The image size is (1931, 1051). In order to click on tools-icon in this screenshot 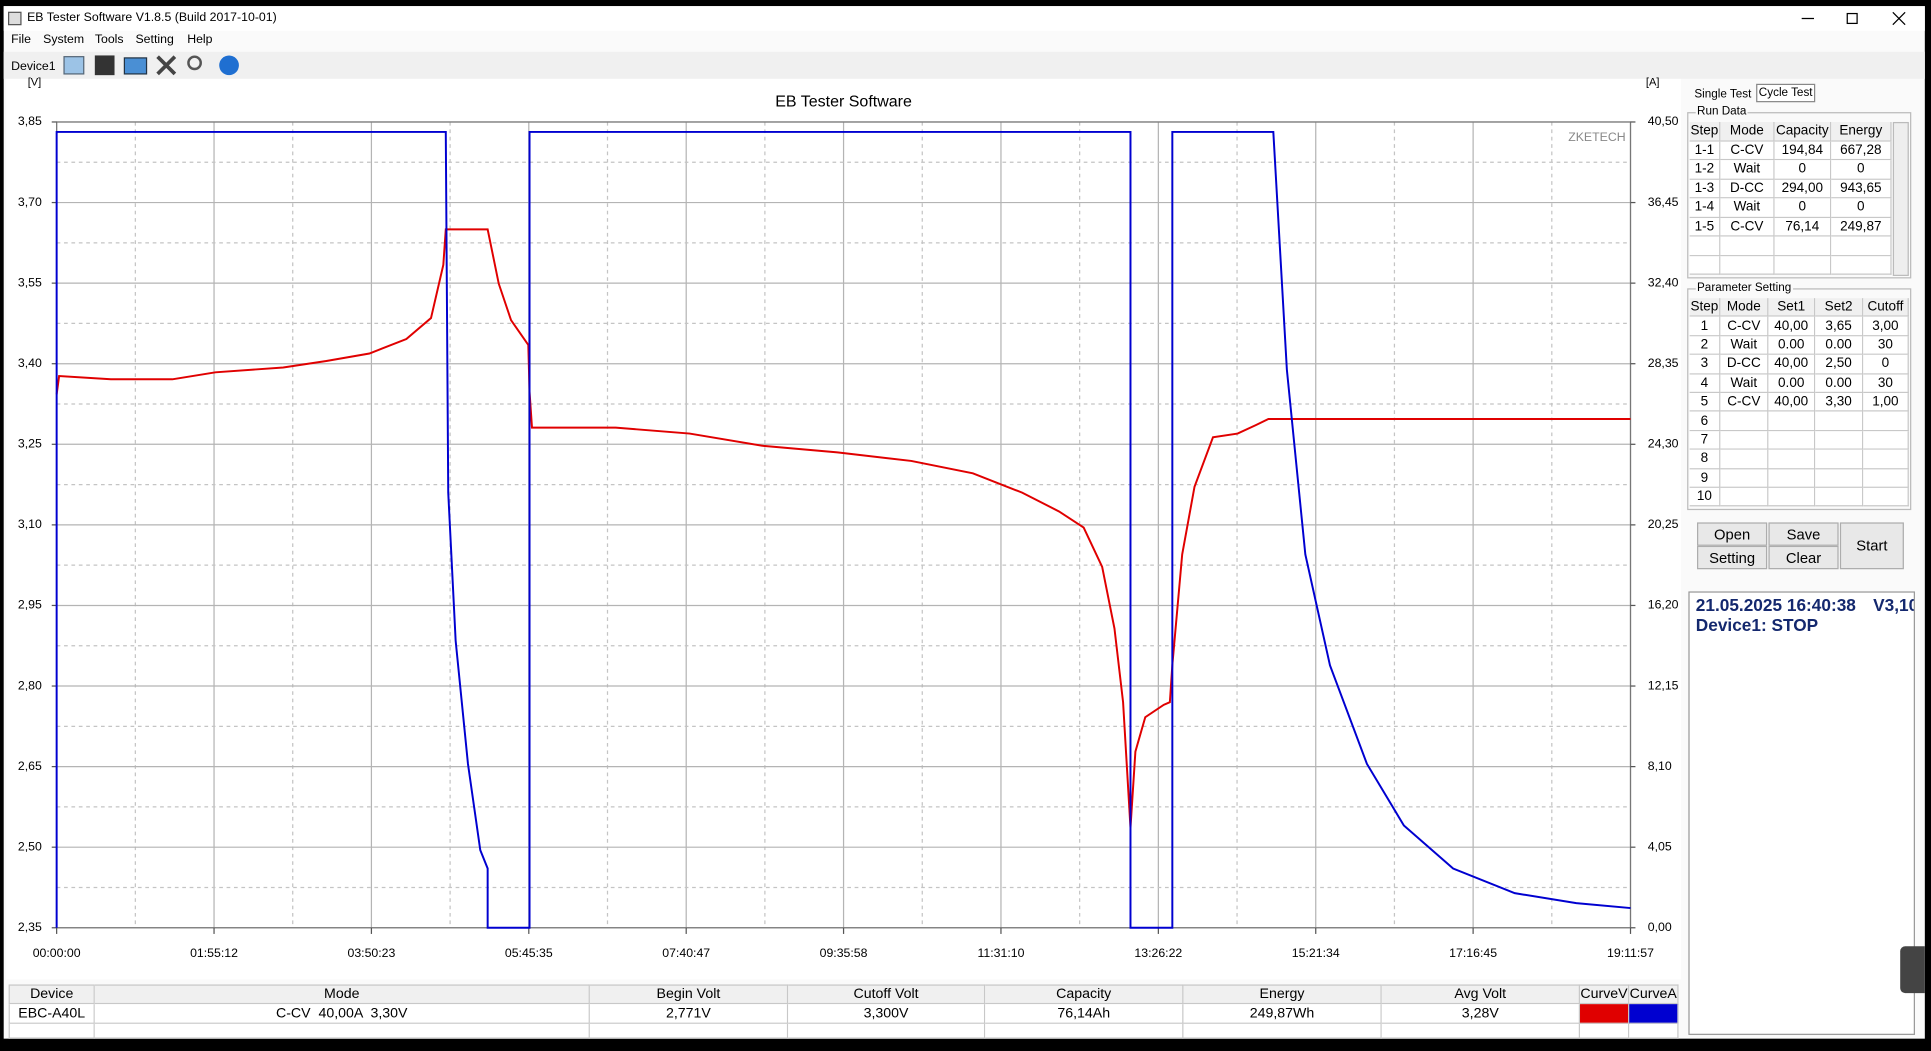, I will do `click(166, 65)`.